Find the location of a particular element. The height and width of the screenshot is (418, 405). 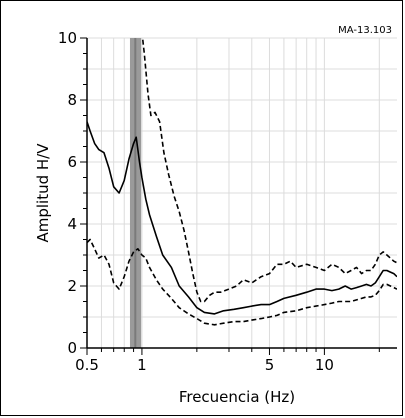

peak-frequency-band is located at coordinates (135, 193).